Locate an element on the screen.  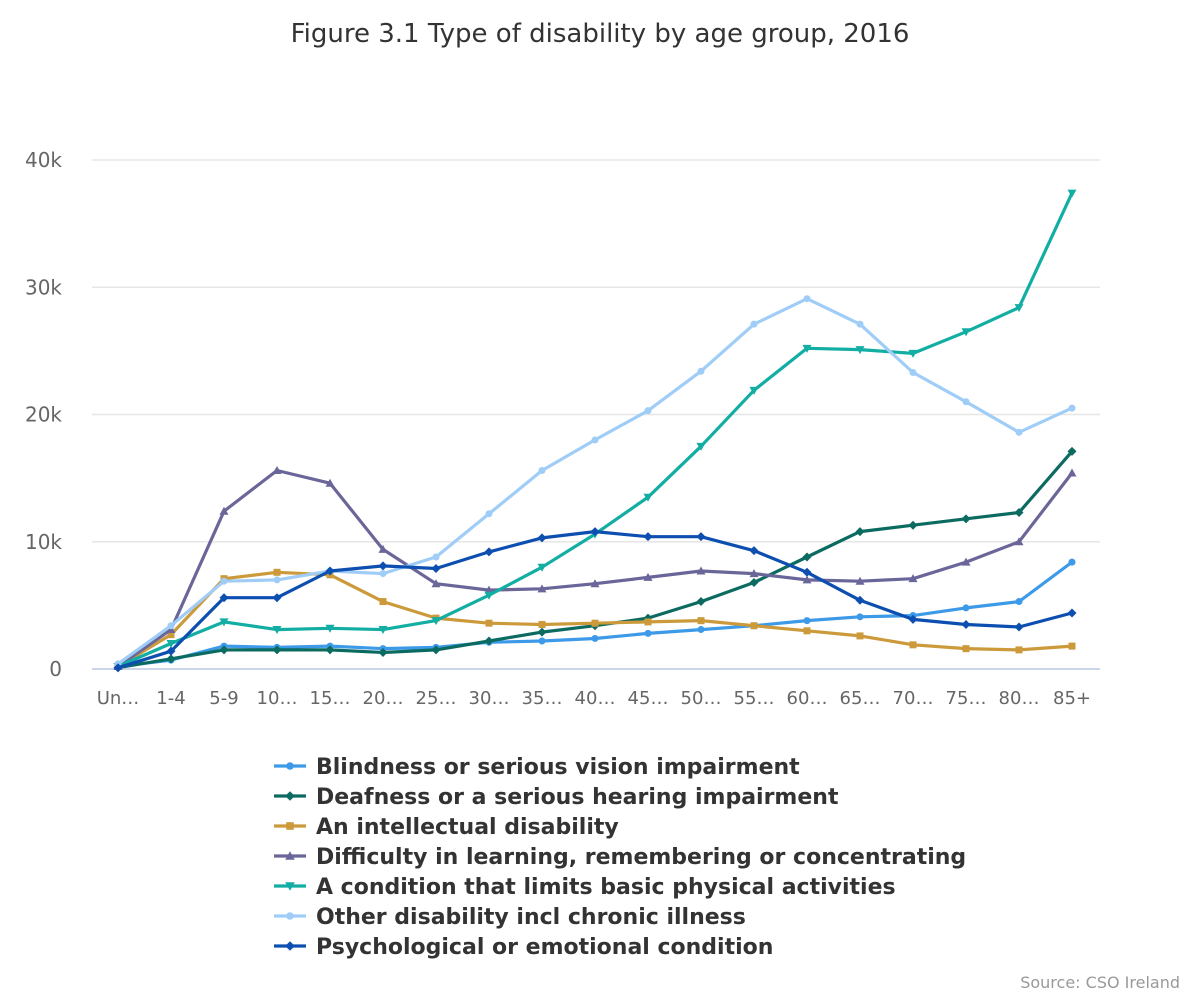
source-credit: Source: CSO Ireland is located at coordinates (1100, 982).